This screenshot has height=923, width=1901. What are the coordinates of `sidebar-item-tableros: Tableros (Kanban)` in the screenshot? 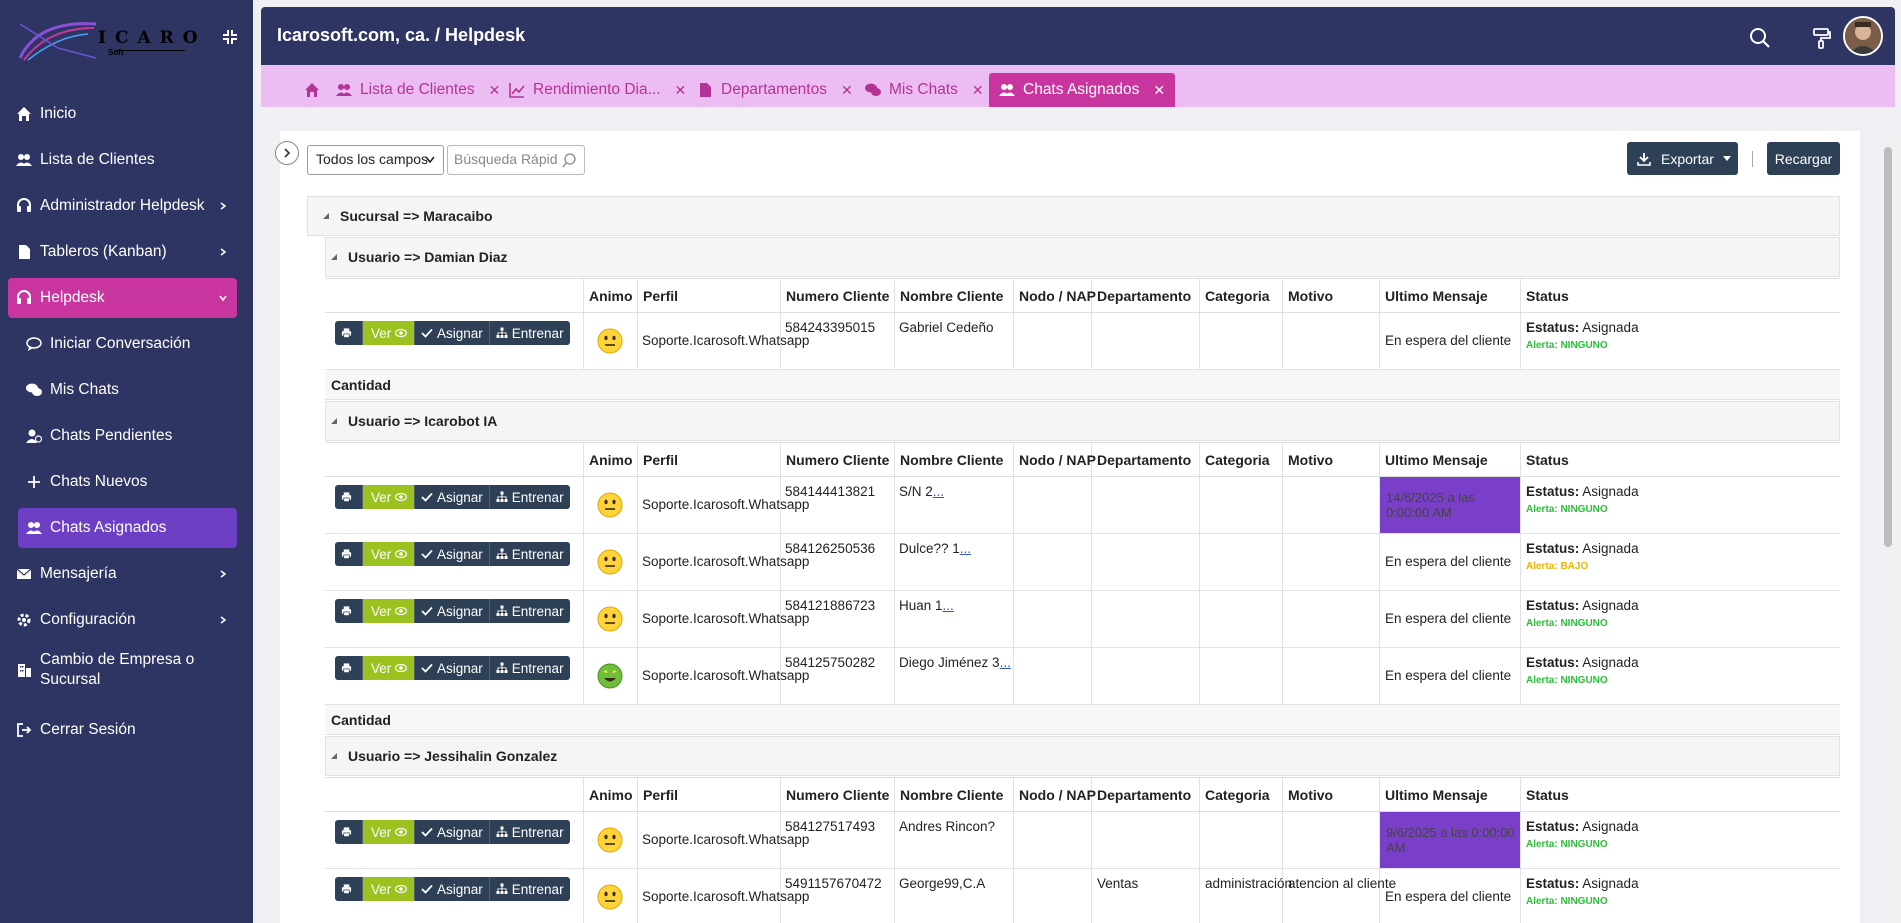 It's located at (122, 252).